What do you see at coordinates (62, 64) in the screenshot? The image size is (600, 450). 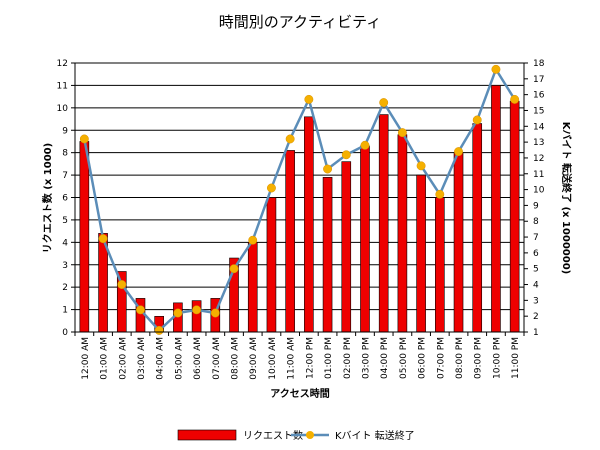 I see `left-tick-label: 12` at bounding box center [62, 64].